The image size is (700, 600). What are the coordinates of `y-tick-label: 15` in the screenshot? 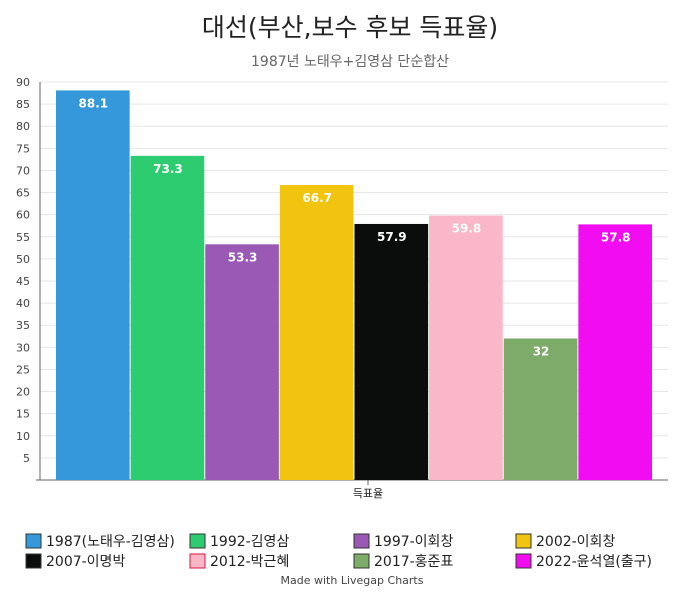 It's located at (23, 414).